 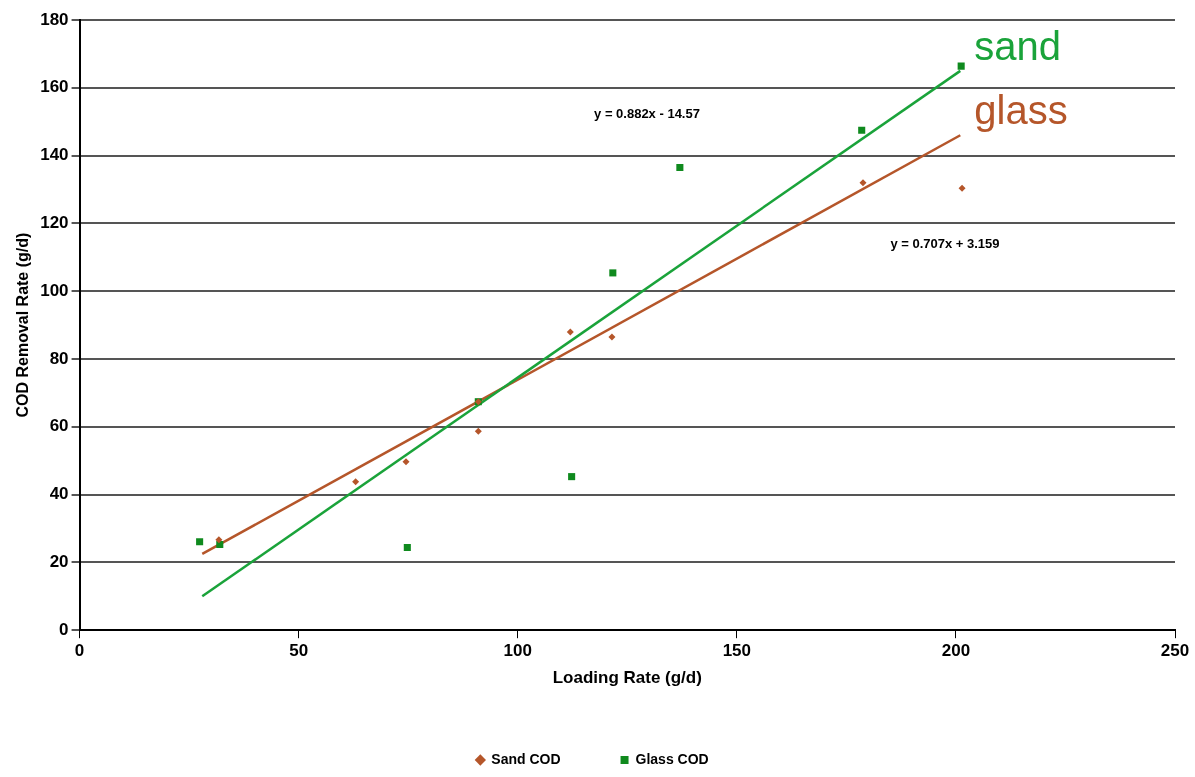 I want to click on x-tick-label: 150, so click(x=737, y=651).